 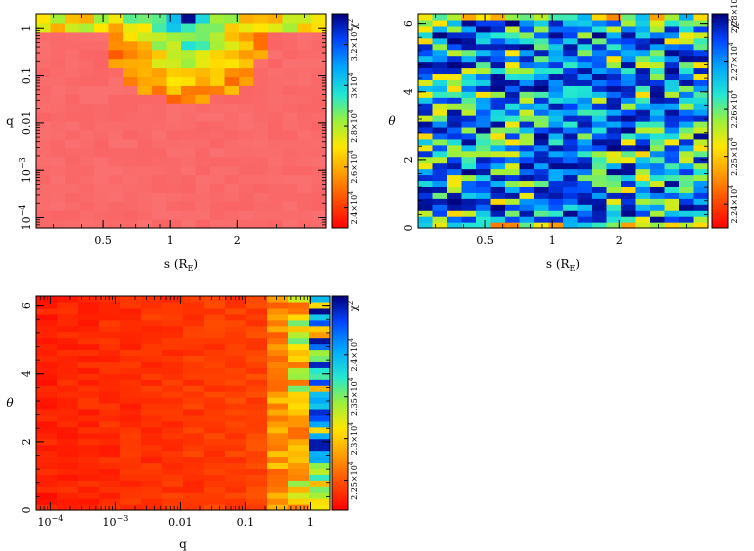 What do you see at coordinates (733, 156) in the screenshot?
I see `colorbar-tick-label: 2.25×104` at bounding box center [733, 156].